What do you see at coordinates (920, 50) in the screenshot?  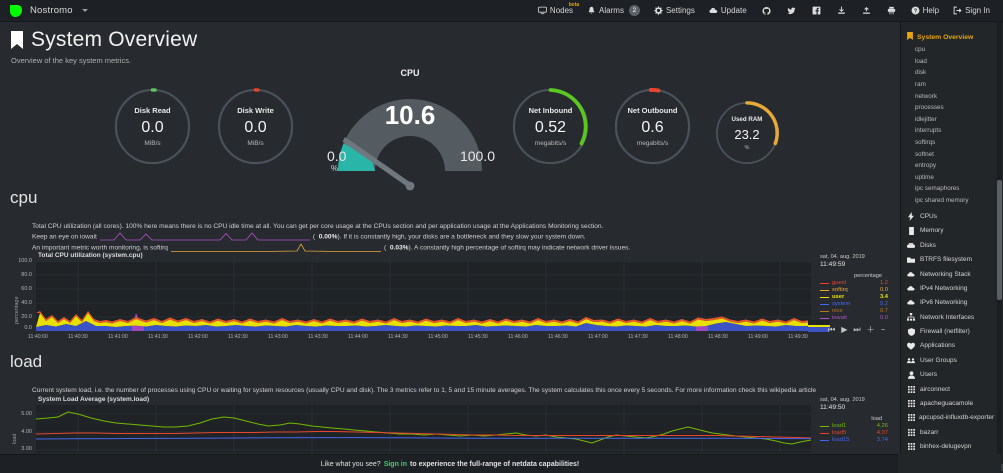 I see `sidebar-subitem-cpu: cpu` at bounding box center [920, 50].